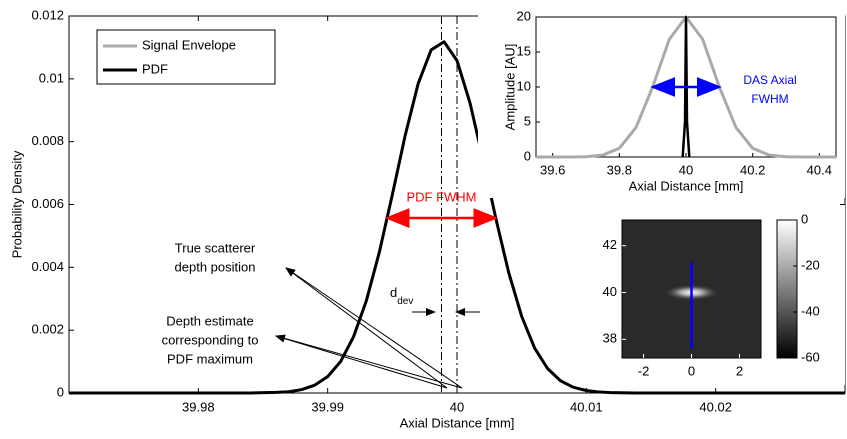 This screenshot has height=439, width=847. Describe the element at coordinates (186, 57) in the screenshot. I see `legend` at that location.